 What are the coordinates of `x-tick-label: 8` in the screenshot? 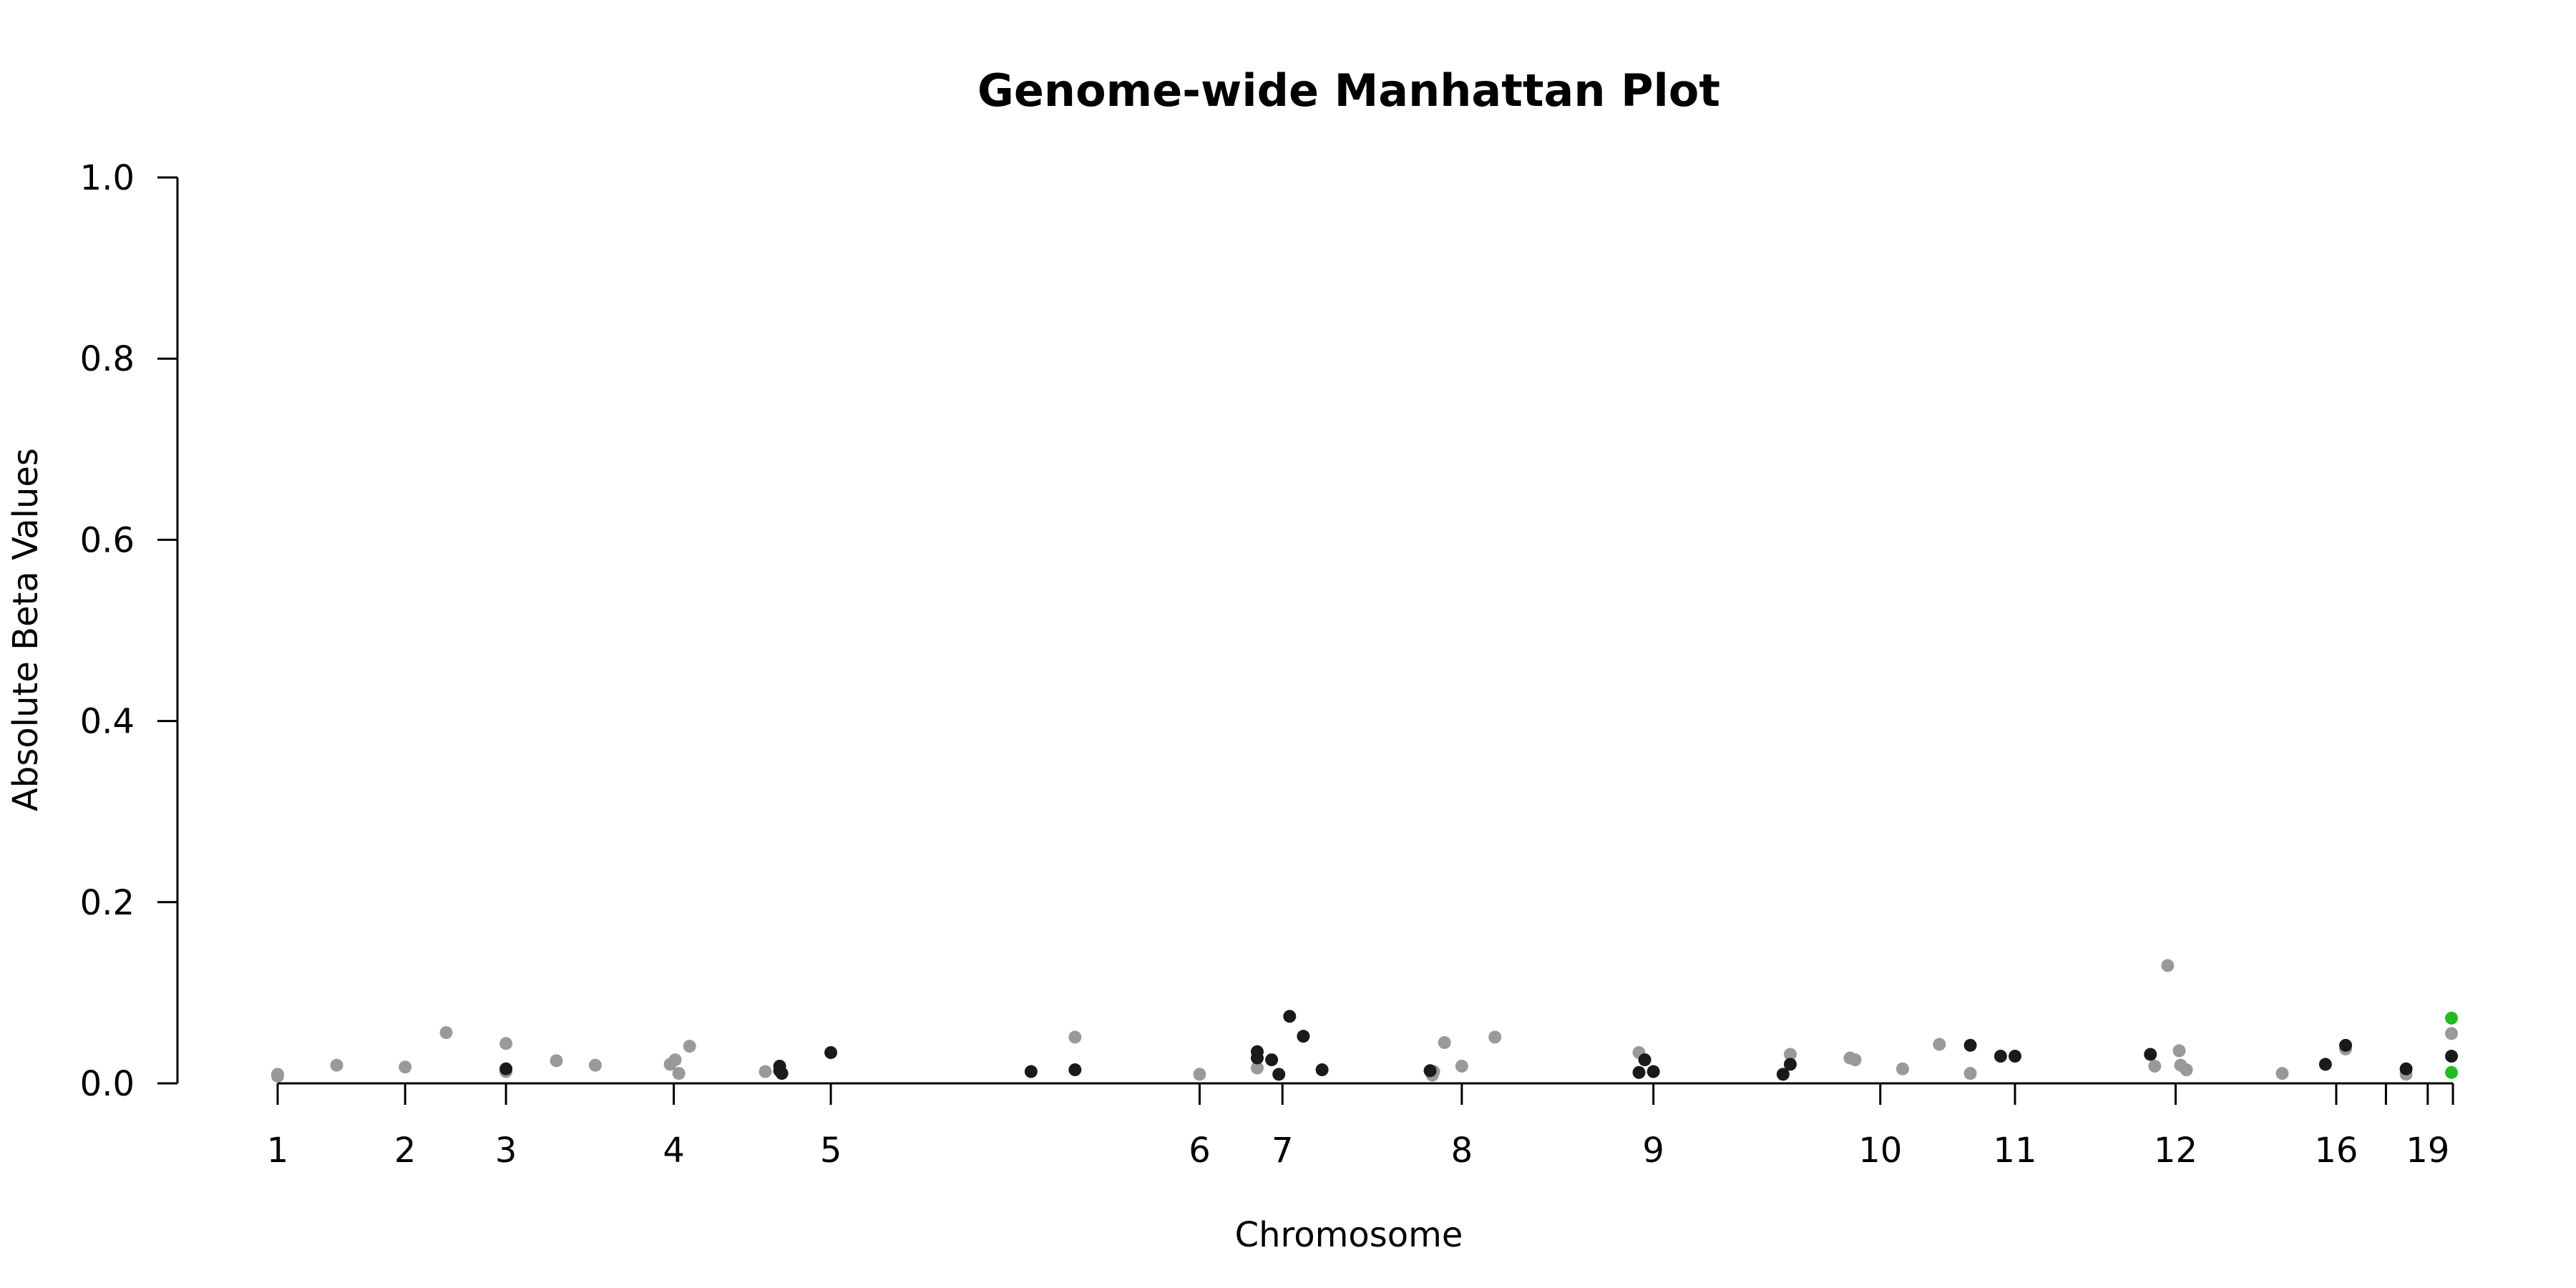 It's located at (1462, 1151).